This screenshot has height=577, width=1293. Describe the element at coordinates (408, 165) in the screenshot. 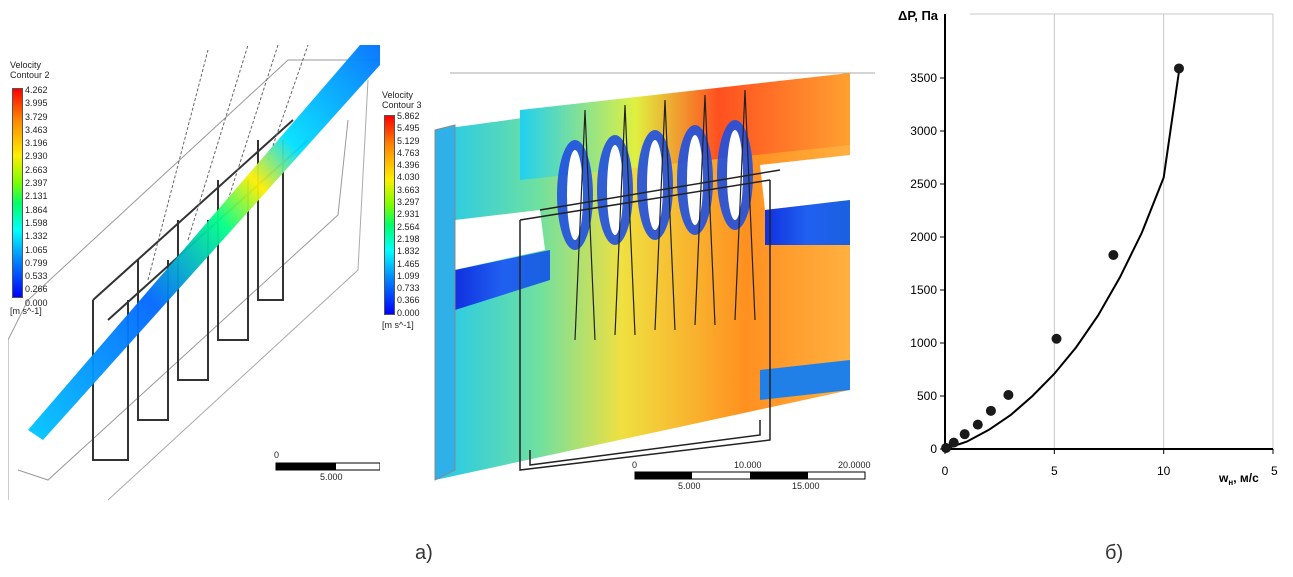

I see `legend-value: 4.396` at that location.